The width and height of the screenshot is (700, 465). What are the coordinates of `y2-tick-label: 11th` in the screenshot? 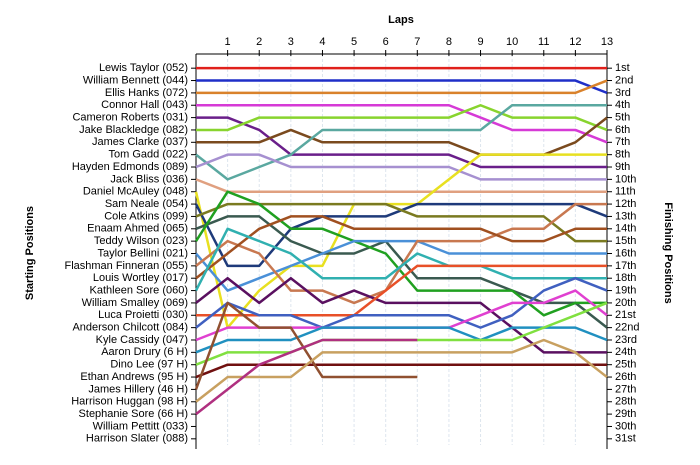 It's located at (625, 192).